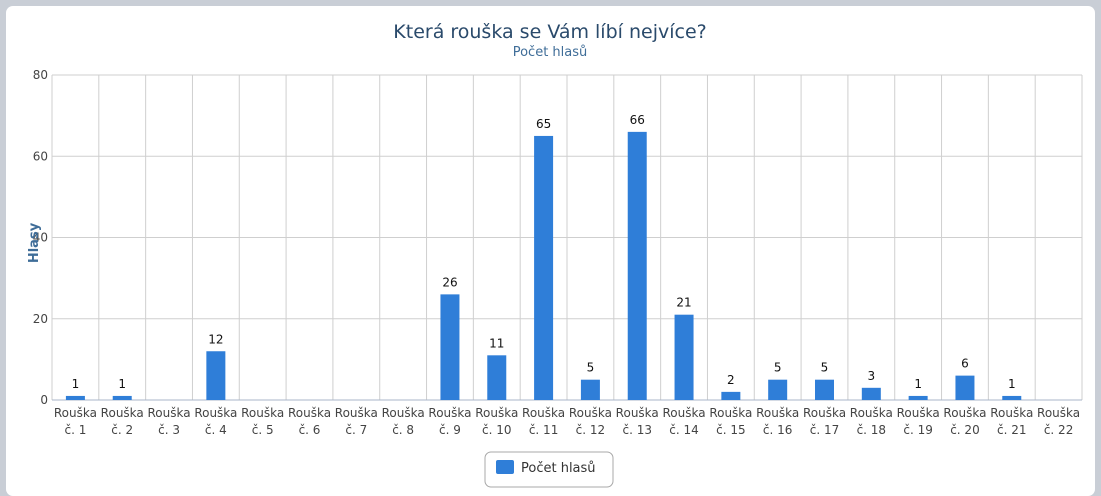 This screenshot has height=496, width=1101. Describe the element at coordinates (450, 430) in the screenshot. I see `x-category-label: č. 9` at that location.